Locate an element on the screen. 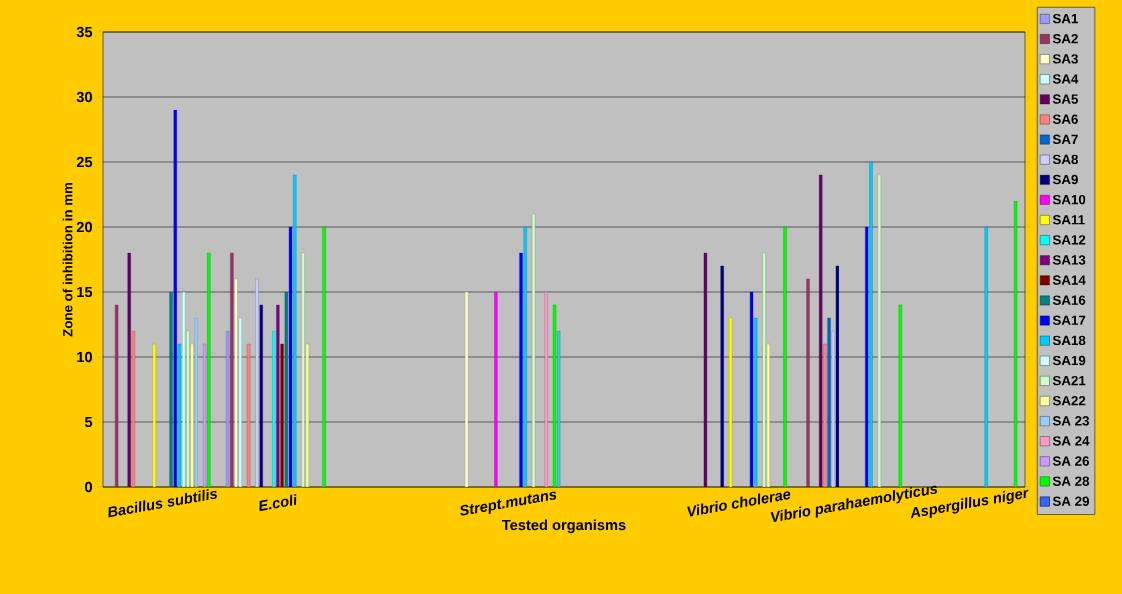 This screenshot has height=594, width=1122. legend-label: SA1 is located at coordinates (1065, 18).